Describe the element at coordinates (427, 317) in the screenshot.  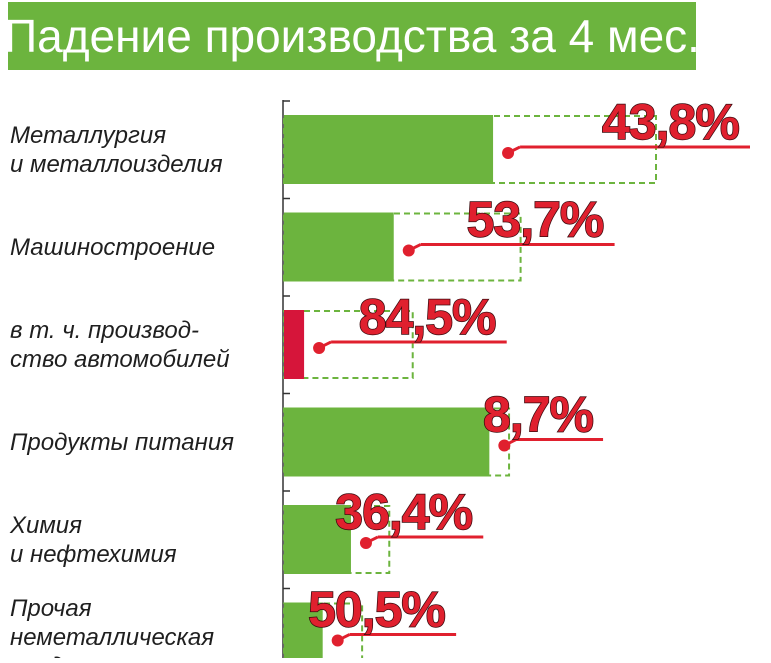
I see `value-label: 84,5%` at that location.